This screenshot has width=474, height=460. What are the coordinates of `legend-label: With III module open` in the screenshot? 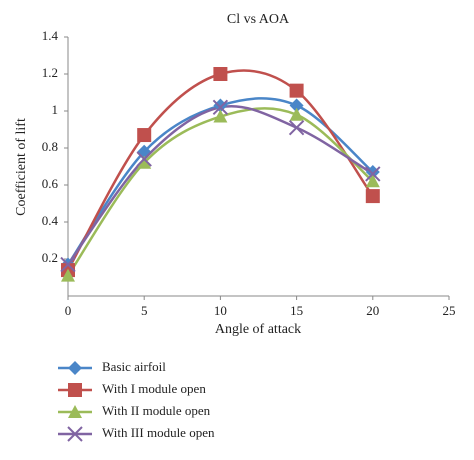 It's located at (158, 432).